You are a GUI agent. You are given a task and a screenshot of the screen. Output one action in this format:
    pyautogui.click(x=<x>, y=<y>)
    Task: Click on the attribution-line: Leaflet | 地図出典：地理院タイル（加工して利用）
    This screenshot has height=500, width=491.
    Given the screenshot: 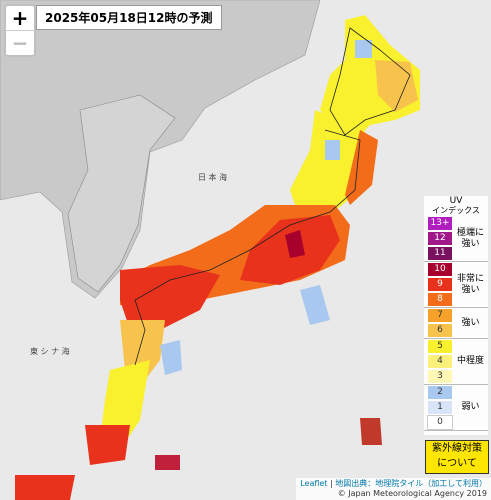 What is the action you would take?
    pyautogui.click(x=393, y=483)
    